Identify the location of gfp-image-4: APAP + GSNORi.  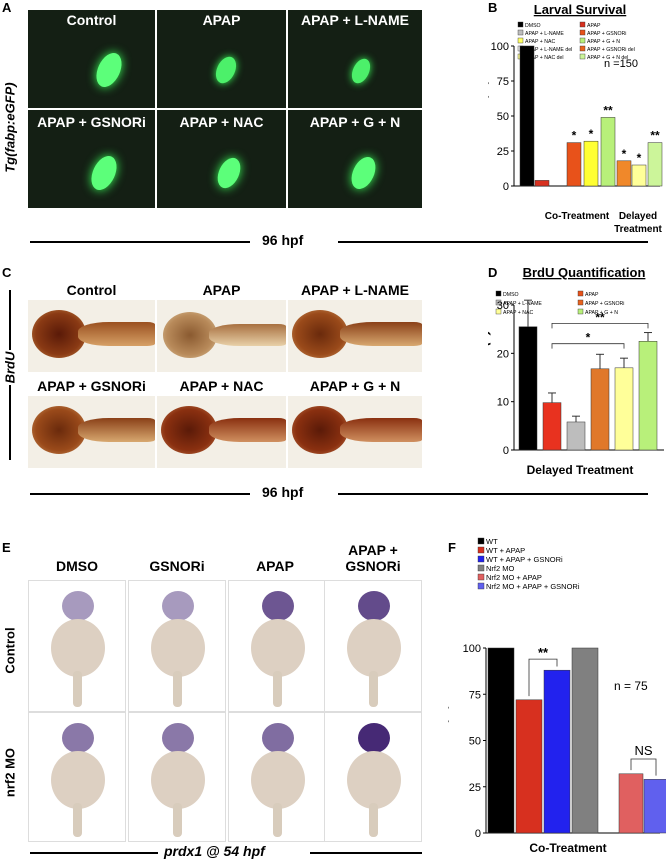
(91, 159).